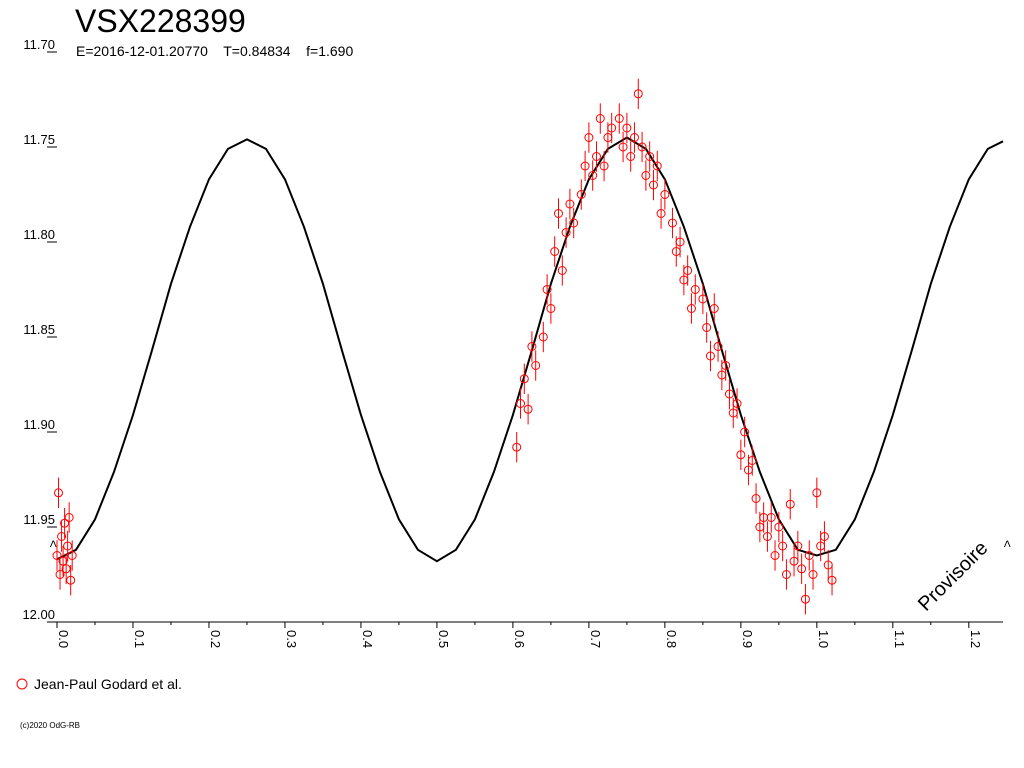 The image size is (1024, 768). I want to click on y-tick-label: 11.70, so click(39, 44).